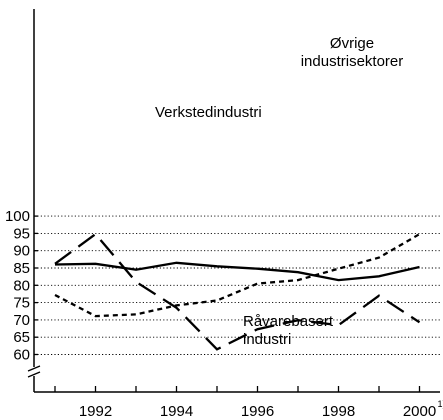  What do you see at coordinates (288, 321) in the screenshot?
I see `series-label-ravarebasert-line1: Råvarebasert` at bounding box center [288, 321].